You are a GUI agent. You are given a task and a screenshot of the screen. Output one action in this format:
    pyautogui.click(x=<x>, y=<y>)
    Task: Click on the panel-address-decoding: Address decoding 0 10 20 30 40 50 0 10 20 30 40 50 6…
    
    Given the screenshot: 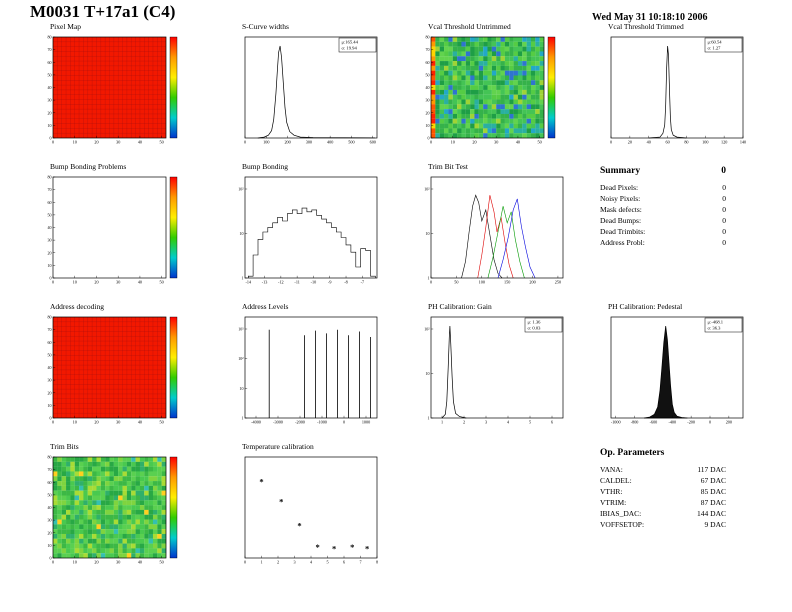 What is the action you would take?
    pyautogui.click(x=116, y=367)
    